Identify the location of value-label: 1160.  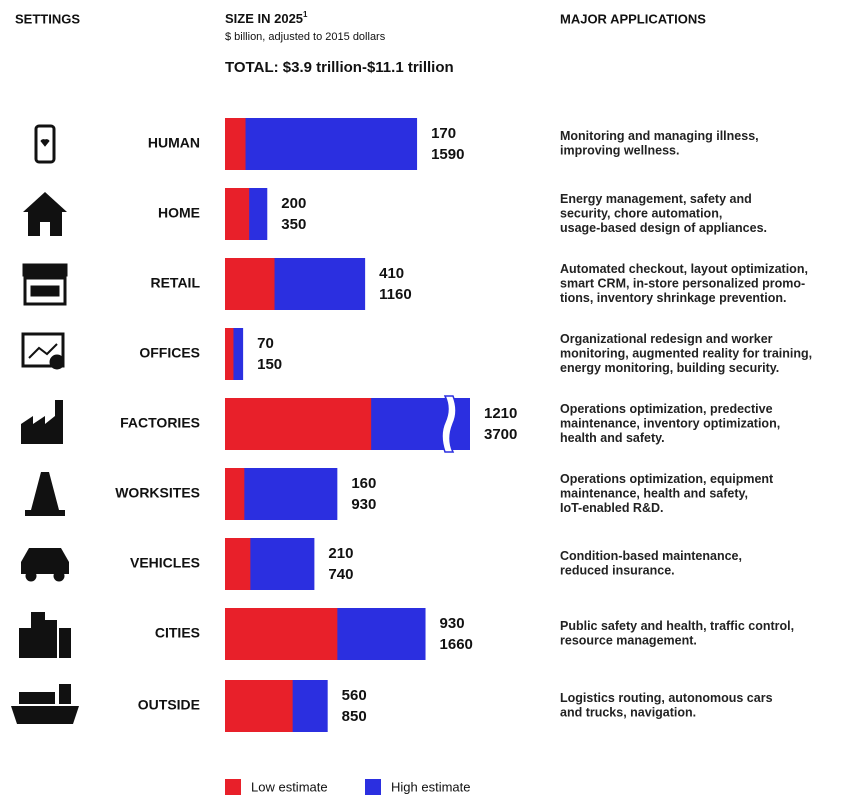
(395, 294).